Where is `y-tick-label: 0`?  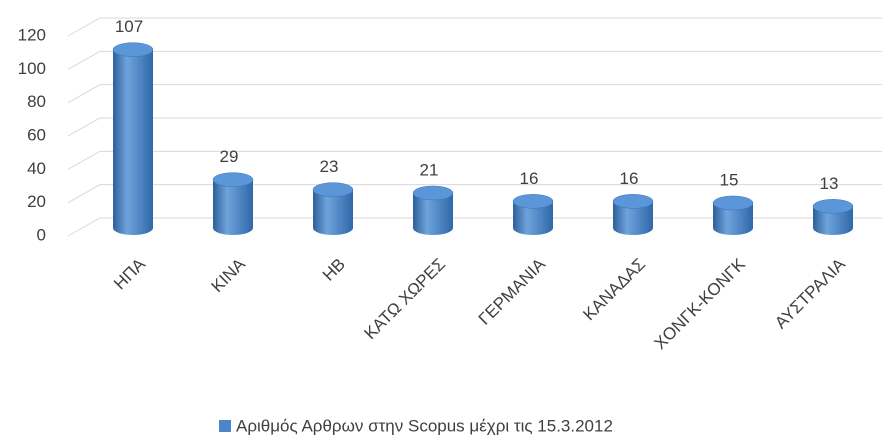 y-tick-label: 0 is located at coordinates (41, 234).